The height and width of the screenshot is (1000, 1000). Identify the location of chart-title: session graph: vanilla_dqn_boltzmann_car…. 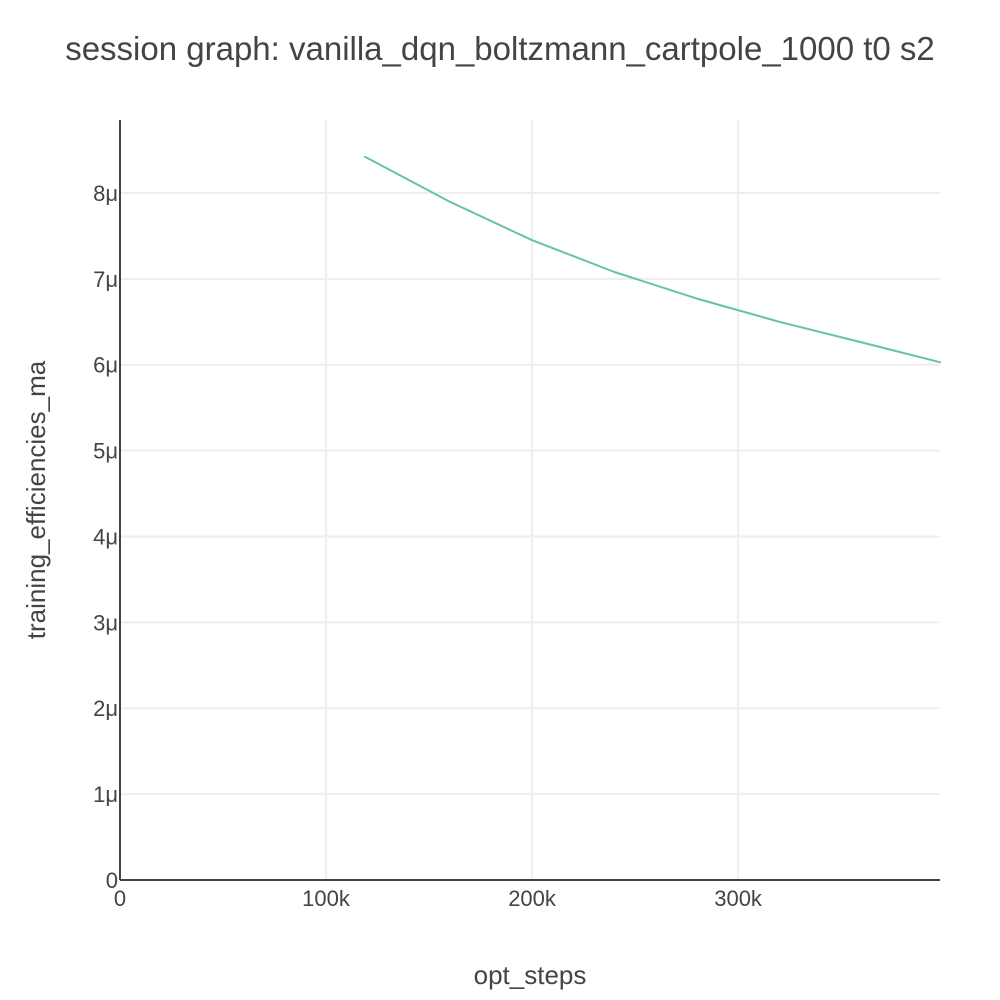
(500, 48).